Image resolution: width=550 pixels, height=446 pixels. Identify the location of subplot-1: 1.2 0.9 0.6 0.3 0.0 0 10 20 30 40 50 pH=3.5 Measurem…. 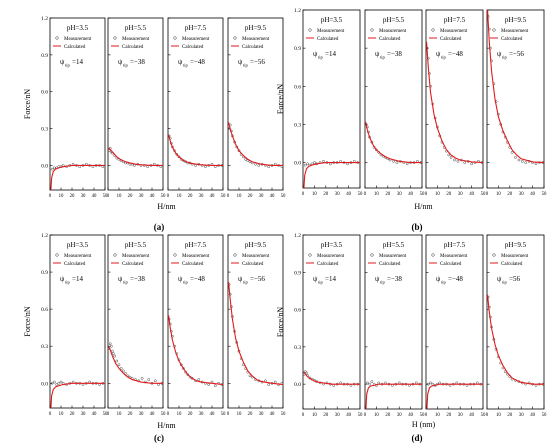
(74, 325).